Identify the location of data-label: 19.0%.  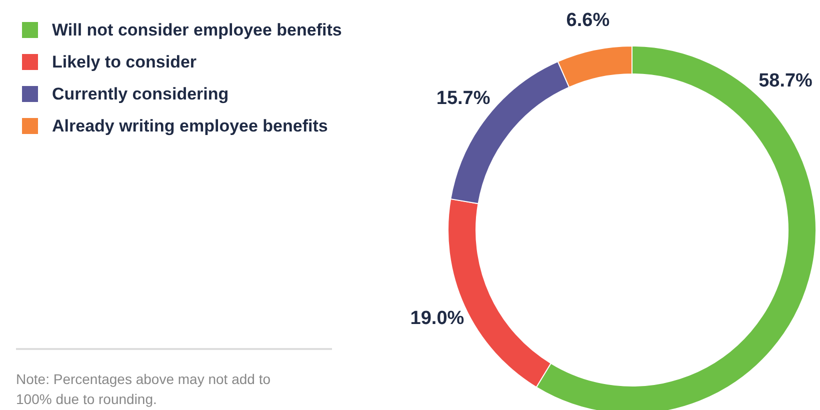
(437, 319).